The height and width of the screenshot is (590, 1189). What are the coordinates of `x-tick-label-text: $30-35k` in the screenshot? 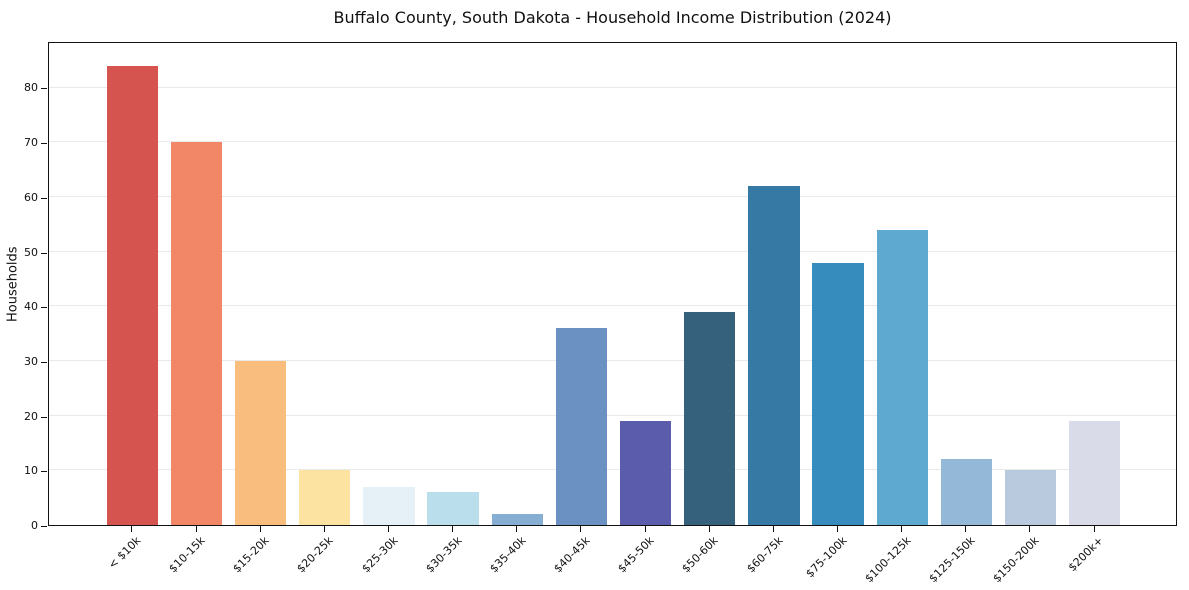 It's located at (444, 555).